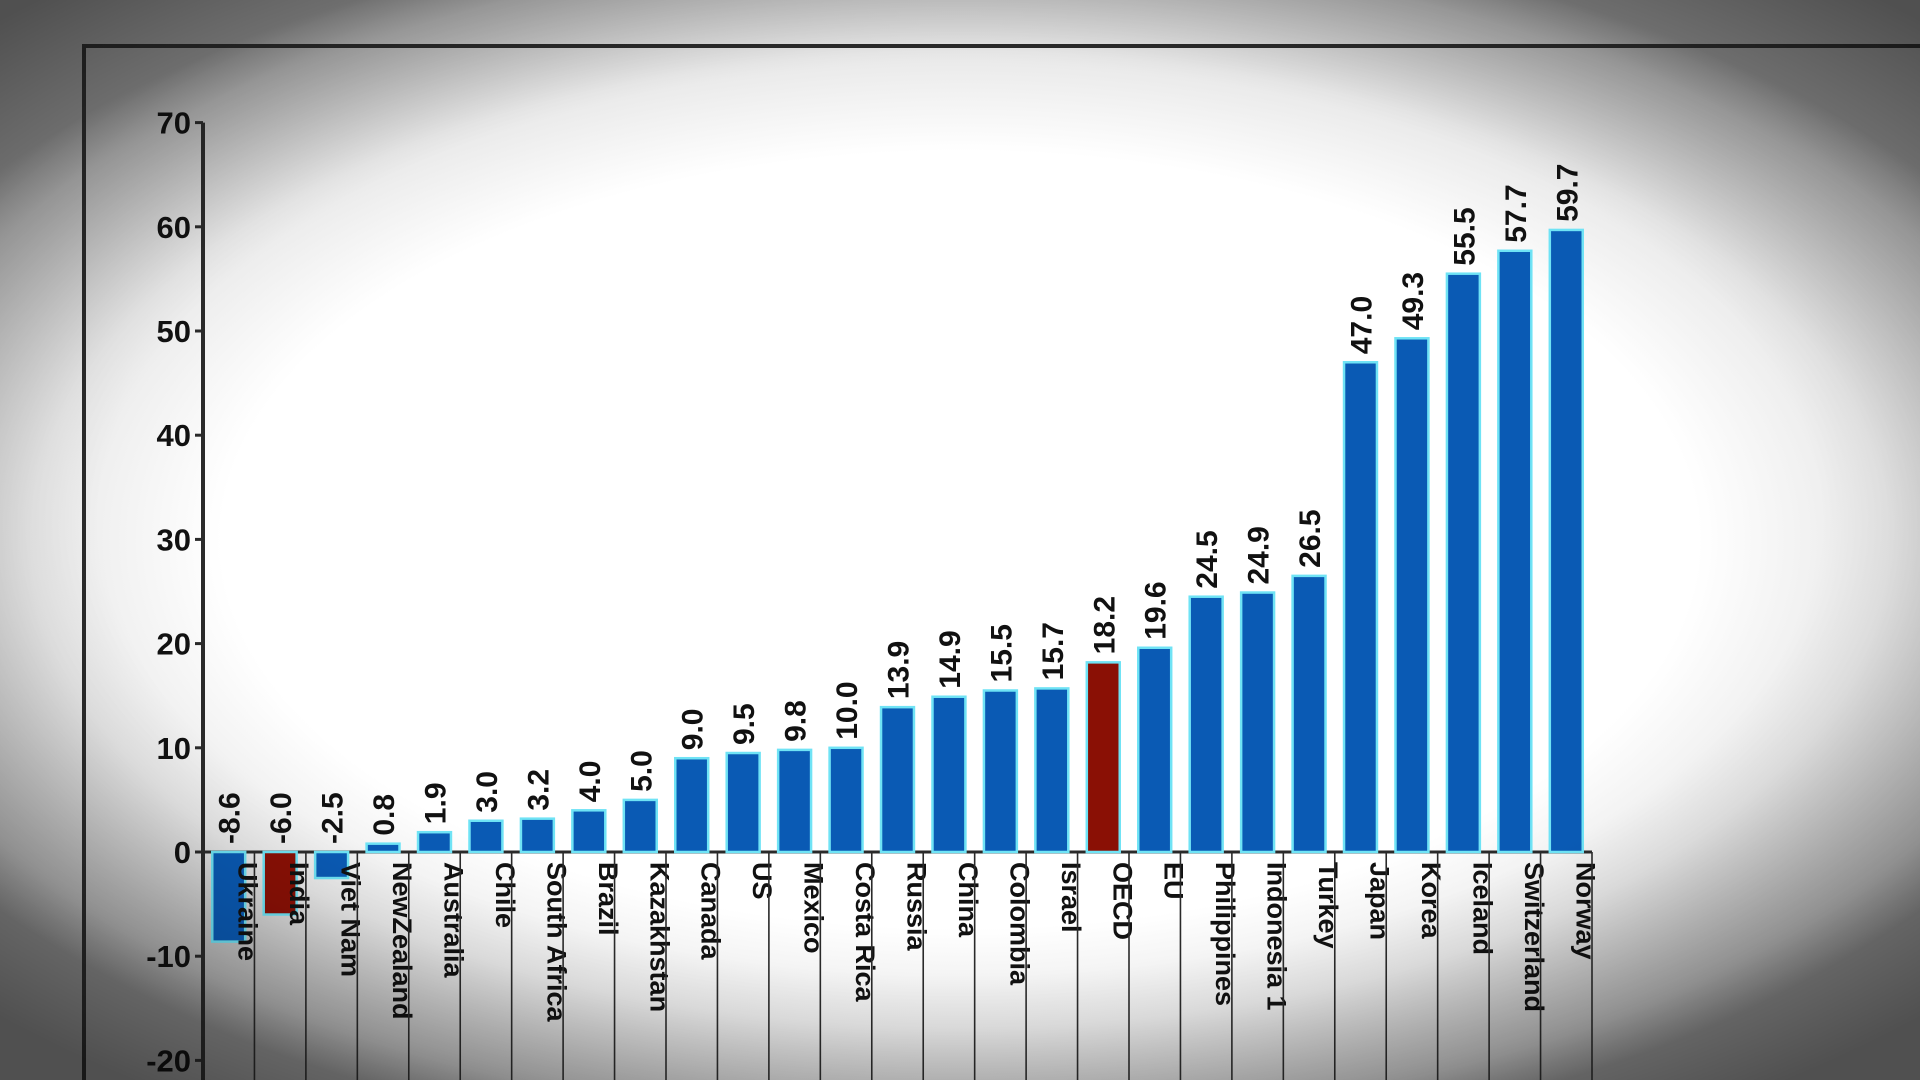  I want to click on bar-korea, so click(1412, 595).